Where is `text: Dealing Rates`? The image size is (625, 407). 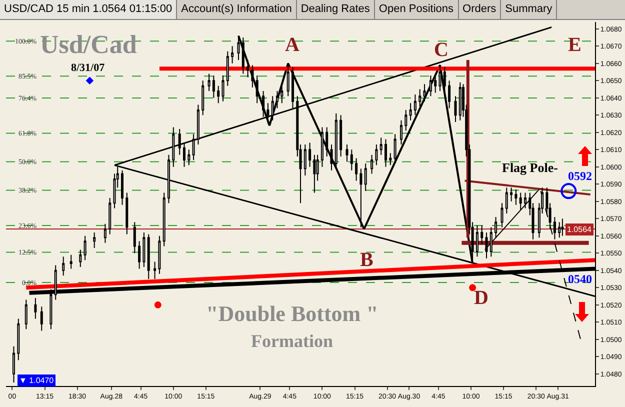 text: Dealing Rates is located at coordinates (335, 9).